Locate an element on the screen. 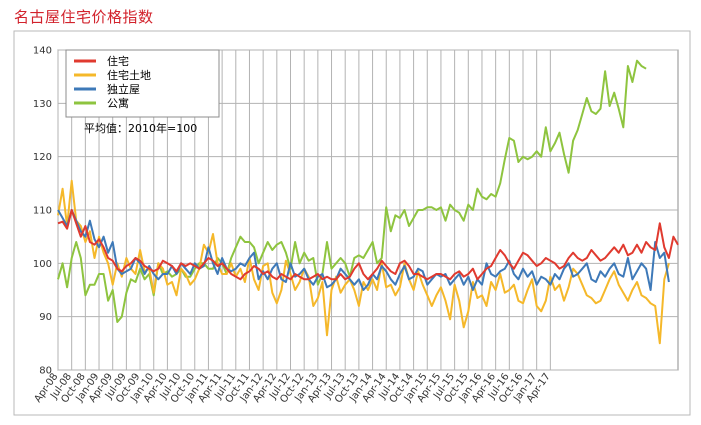 Image resolution: width=701 pixels, height=425 pixels. y-tick-label: 120 is located at coordinates (42, 157).